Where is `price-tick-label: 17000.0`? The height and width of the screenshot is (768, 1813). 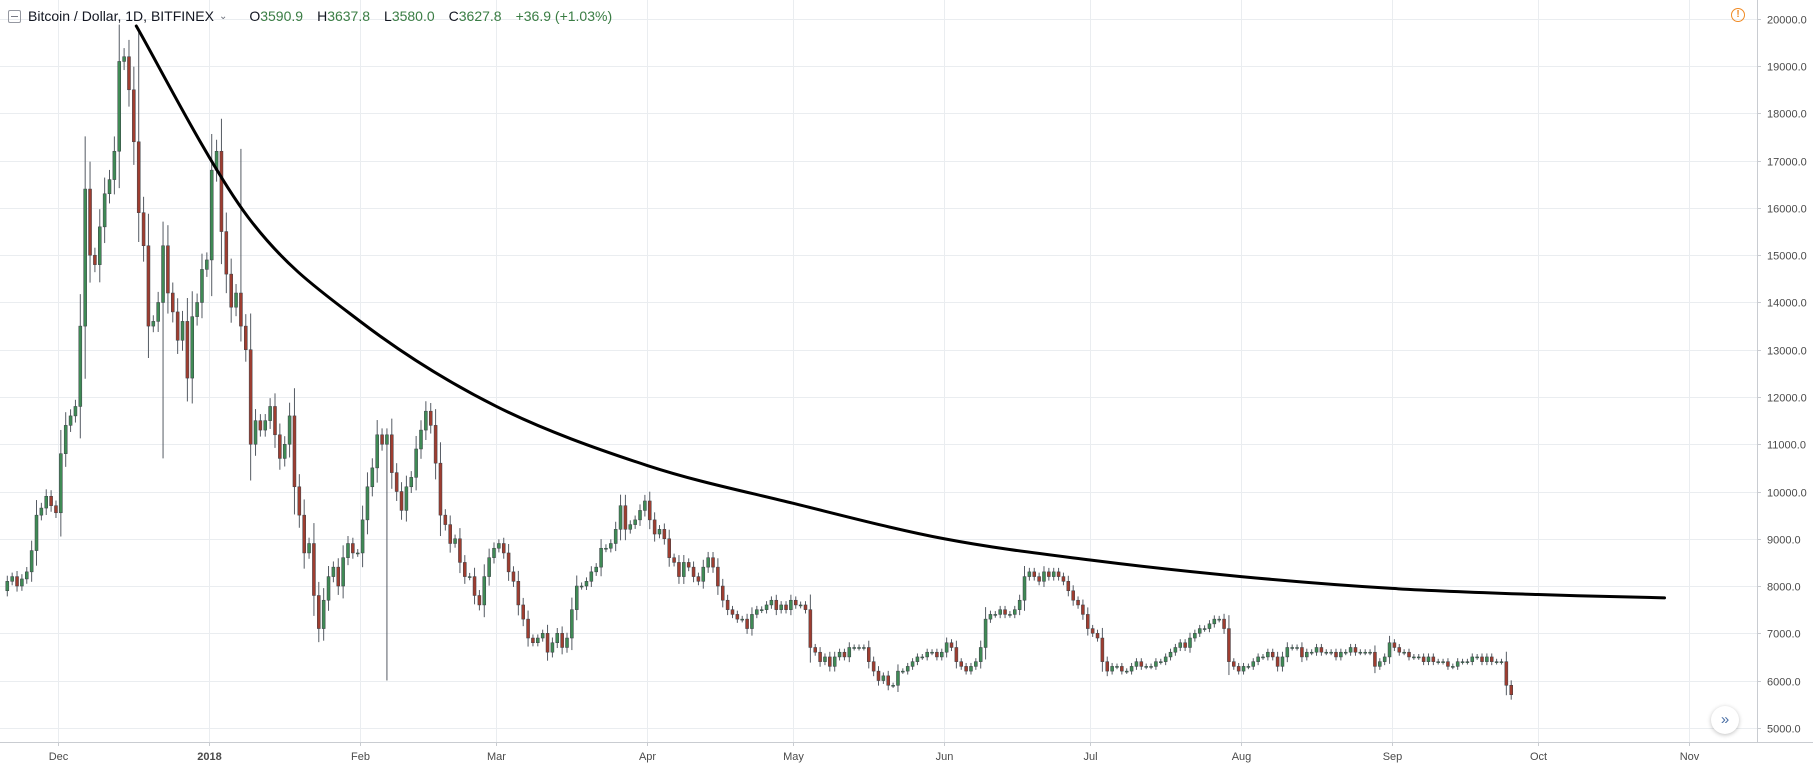
price-tick-label: 17000.0 is located at coordinates (1787, 163).